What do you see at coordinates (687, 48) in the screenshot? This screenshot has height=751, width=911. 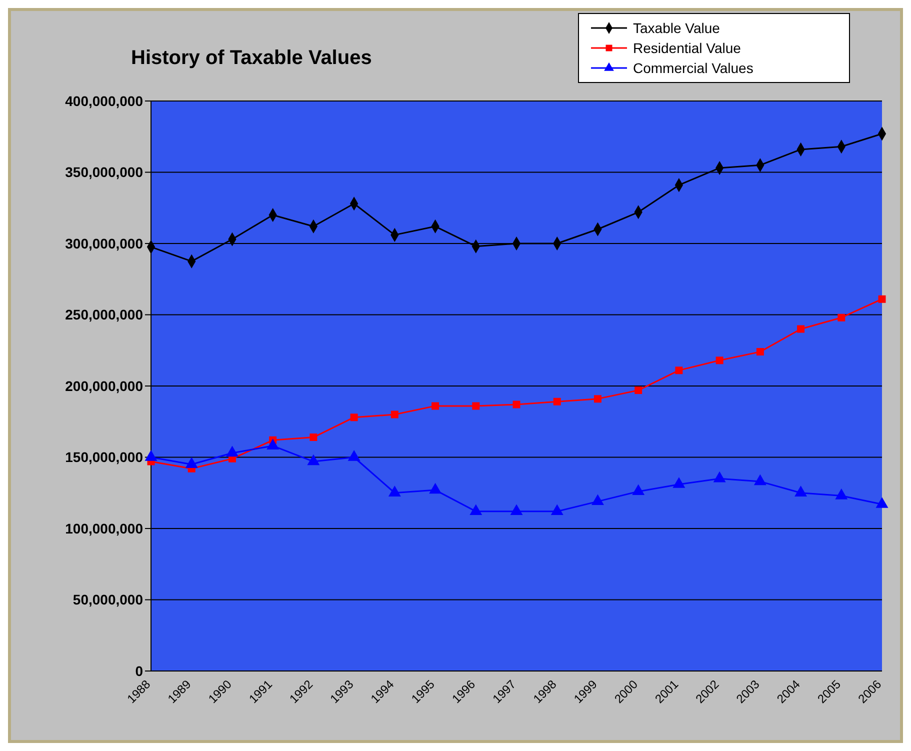 I see `legend-label: Residential Value` at bounding box center [687, 48].